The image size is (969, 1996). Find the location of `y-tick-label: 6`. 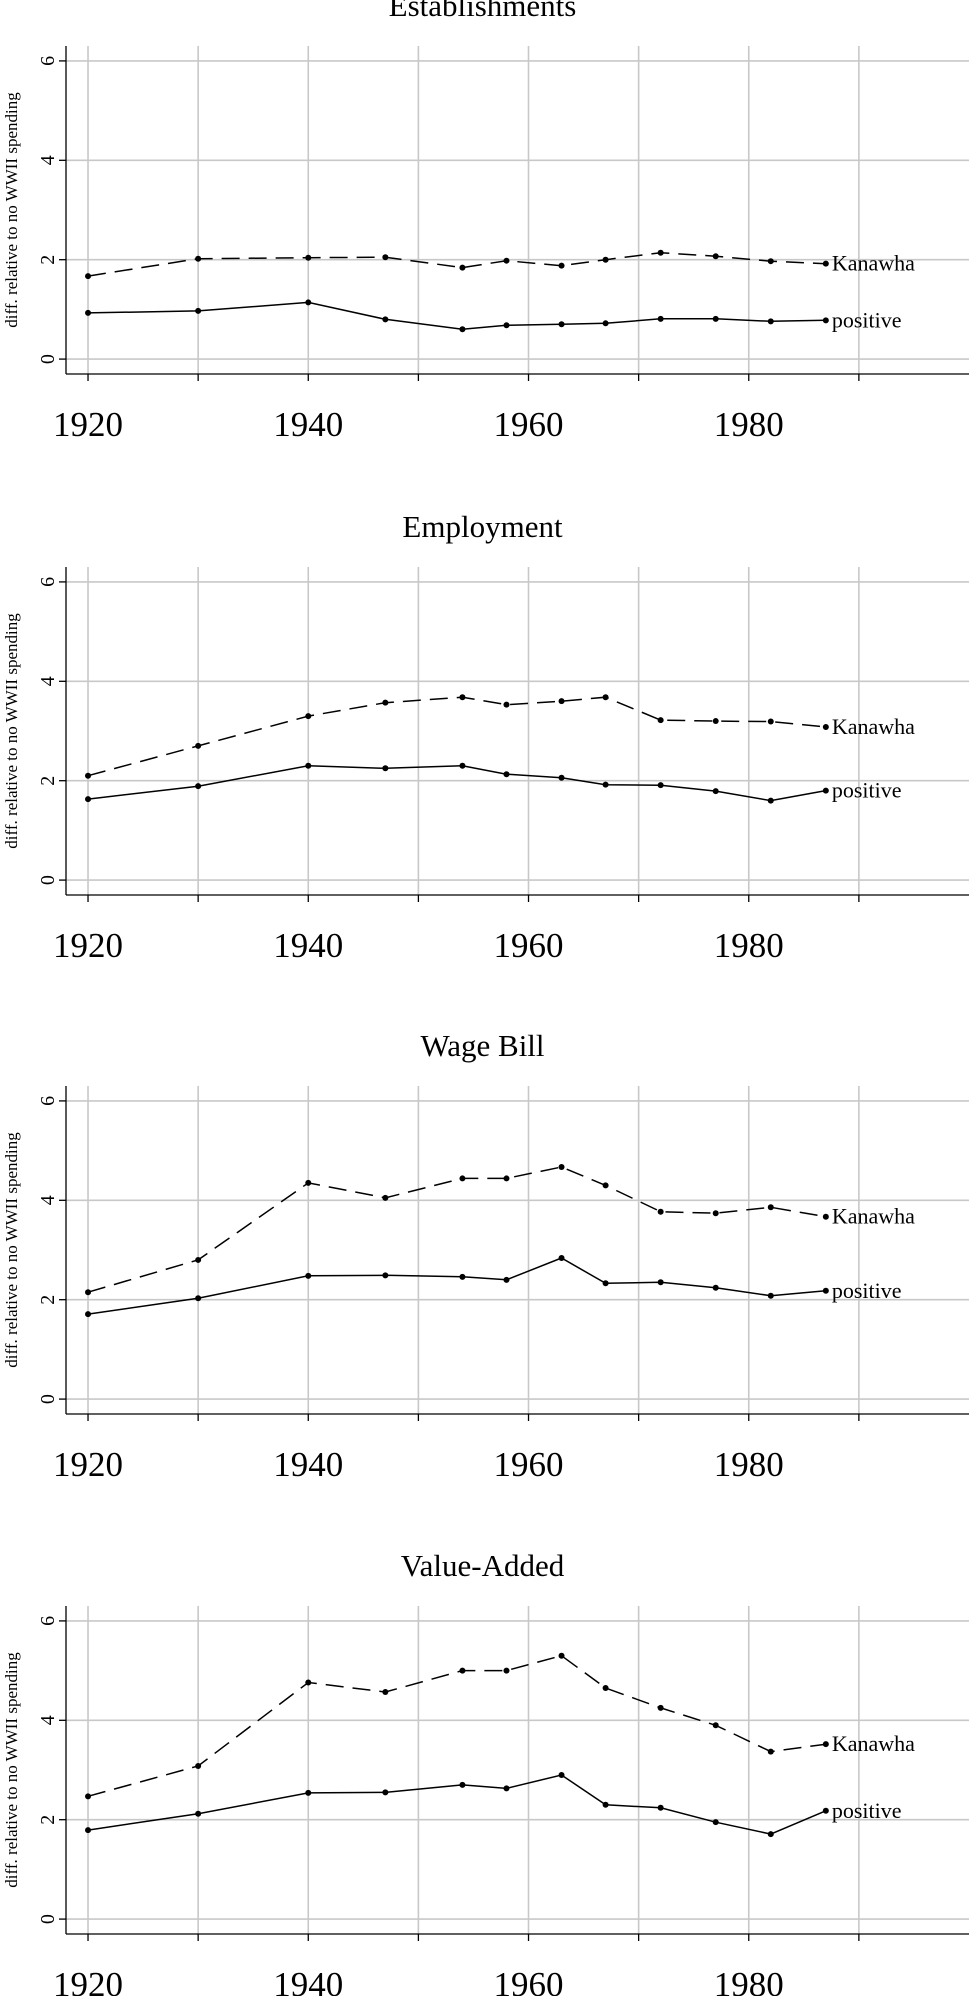

y-tick-label: 6 is located at coordinates (48, 1101).